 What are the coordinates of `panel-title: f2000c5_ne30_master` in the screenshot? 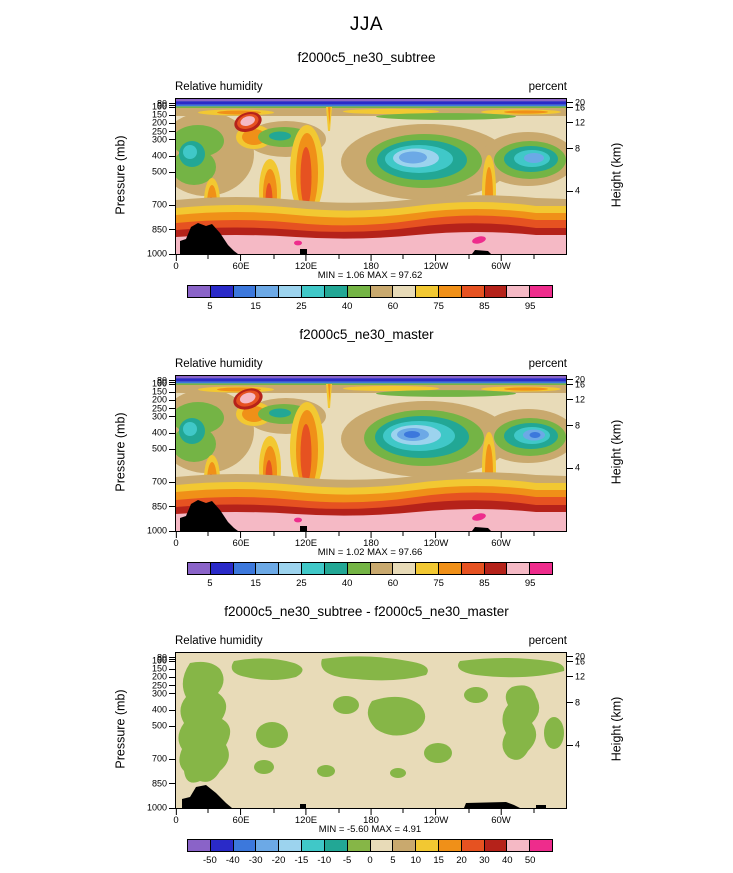 It's located at (366, 334).